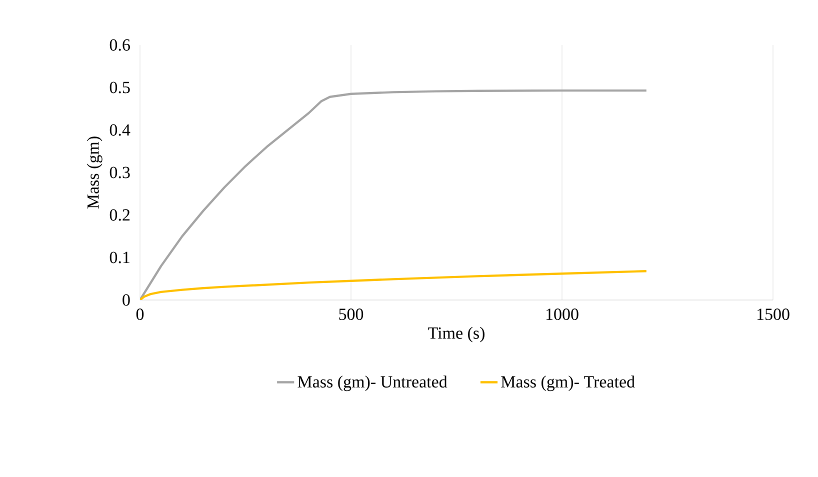  What do you see at coordinates (120, 45) in the screenshot?
I see `y-tick-label: 0.6` at bounding box center [120, 45].